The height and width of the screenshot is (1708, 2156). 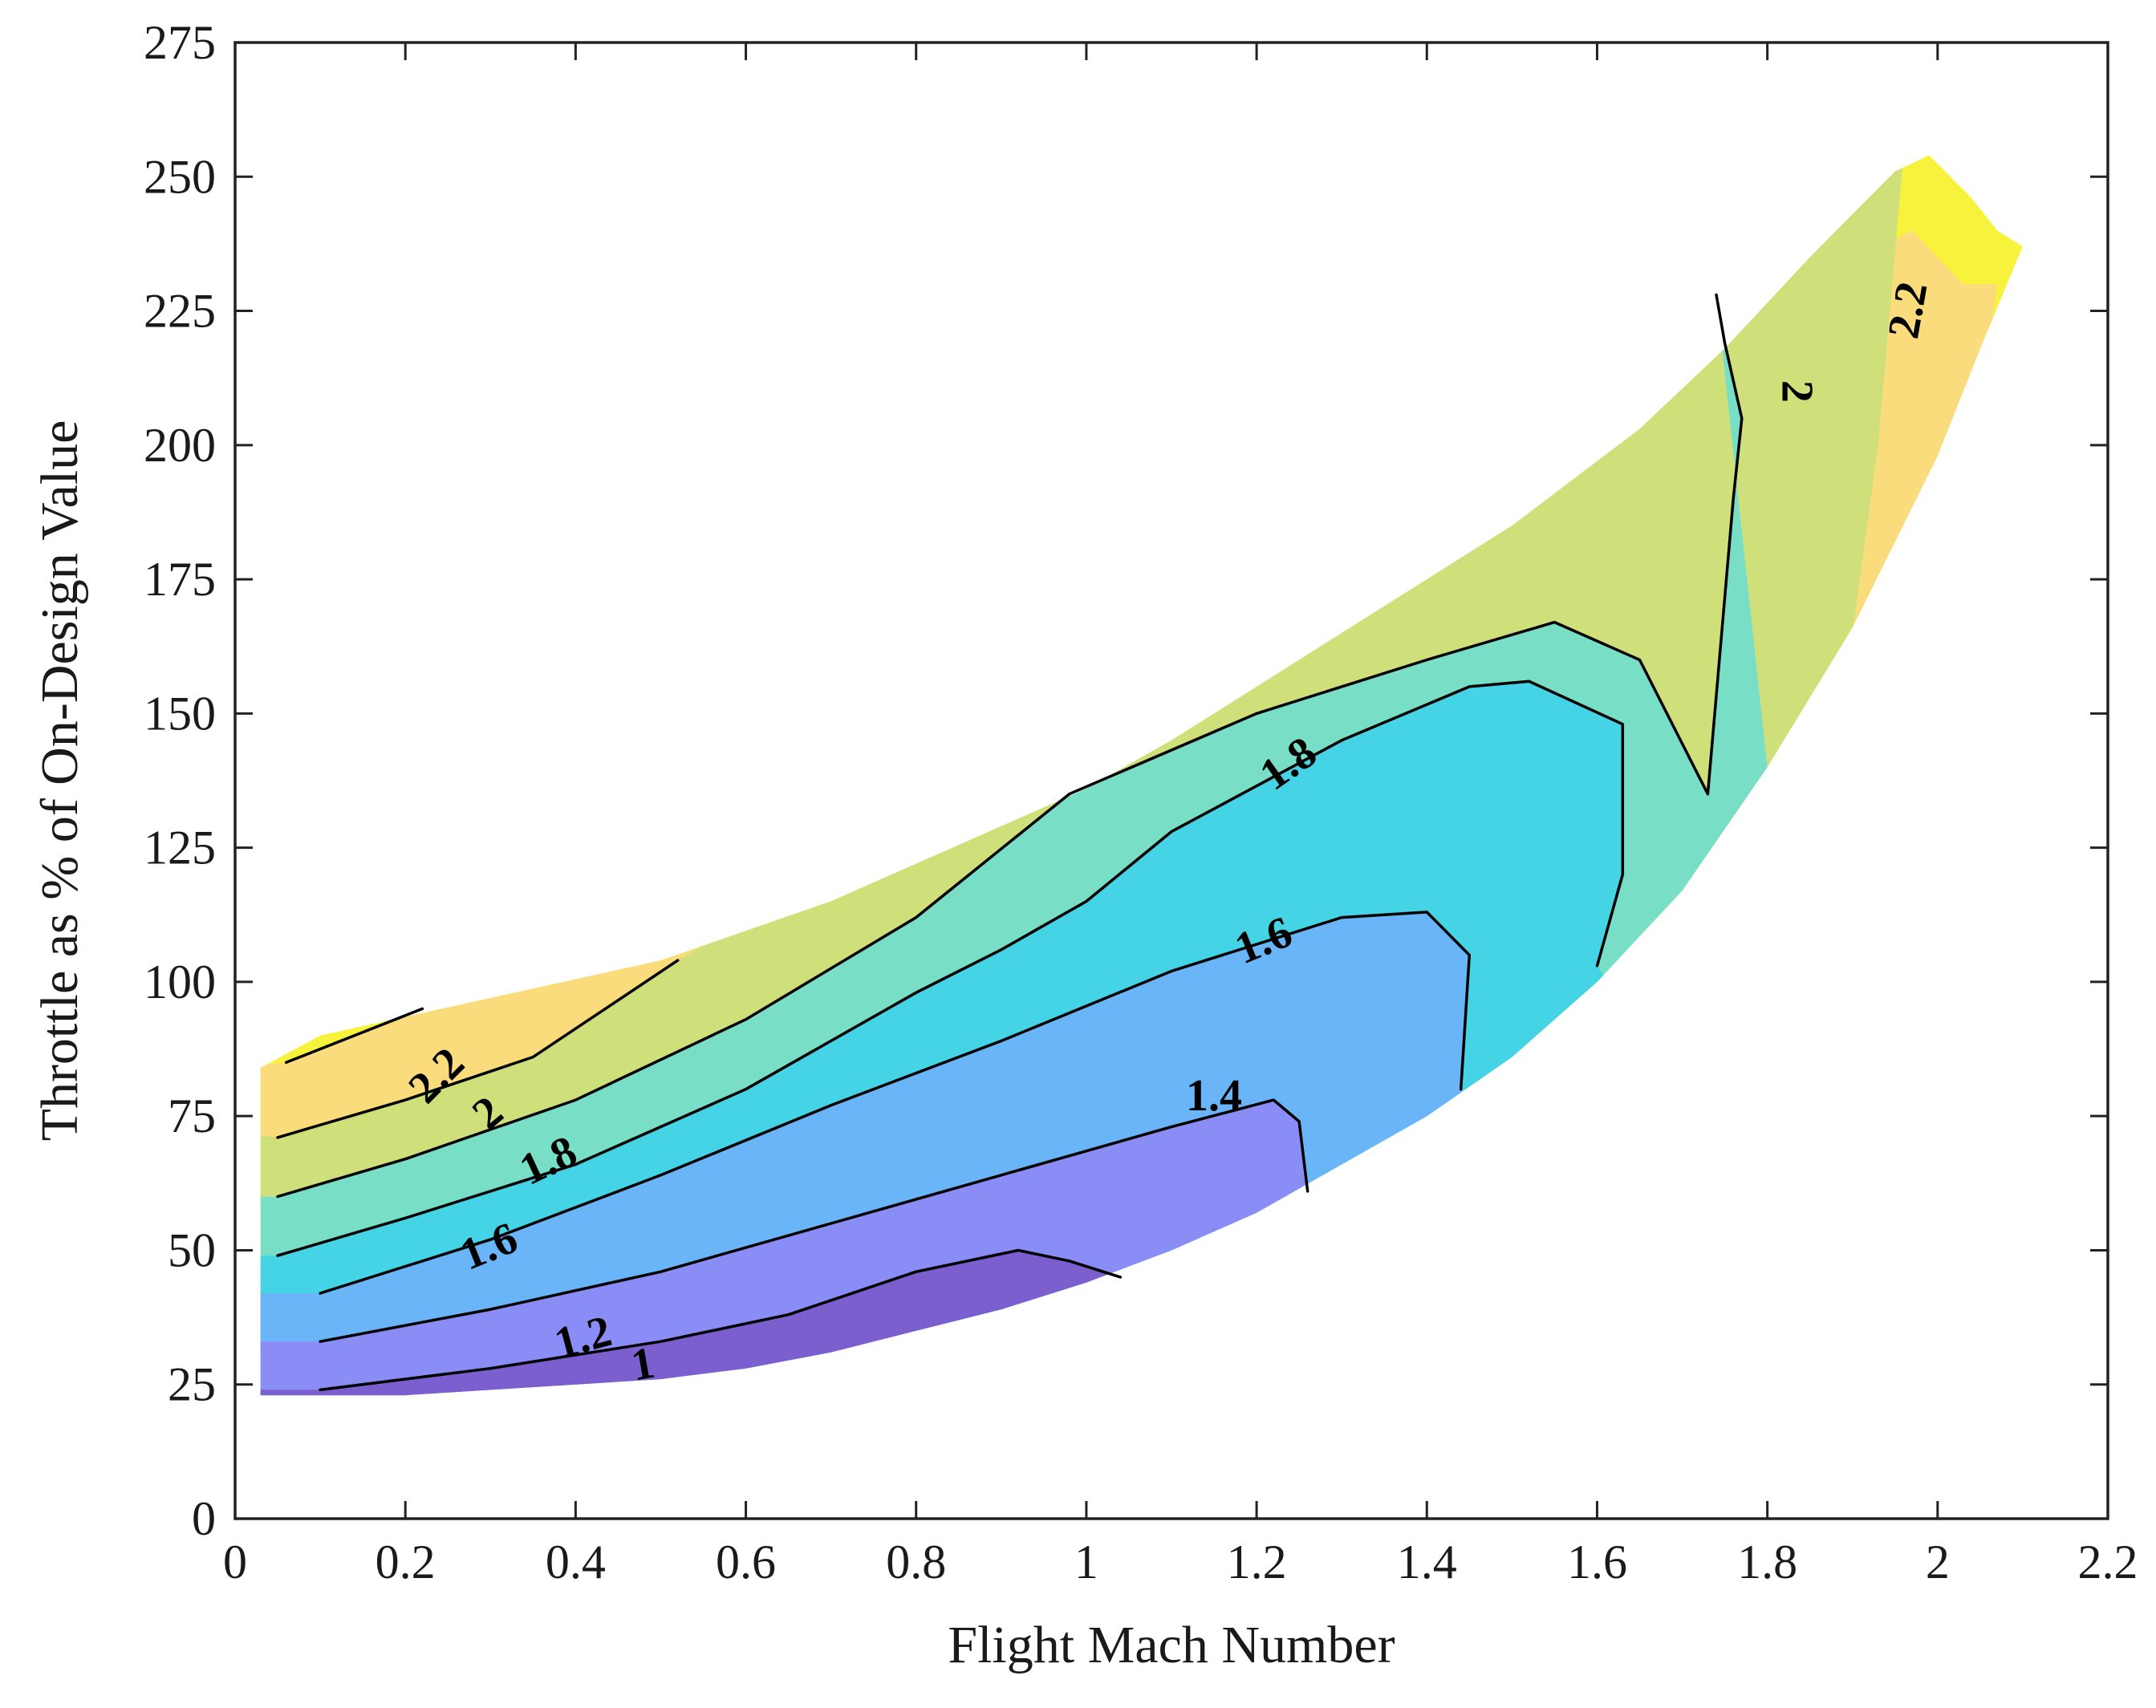 I want to click on x-tick-label: 0.8, so click(x=916, y=1562).